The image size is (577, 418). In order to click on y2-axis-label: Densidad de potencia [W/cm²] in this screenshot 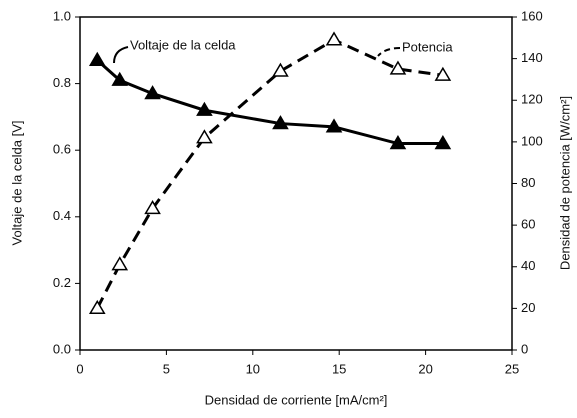, I will do `click(564, 183)`.